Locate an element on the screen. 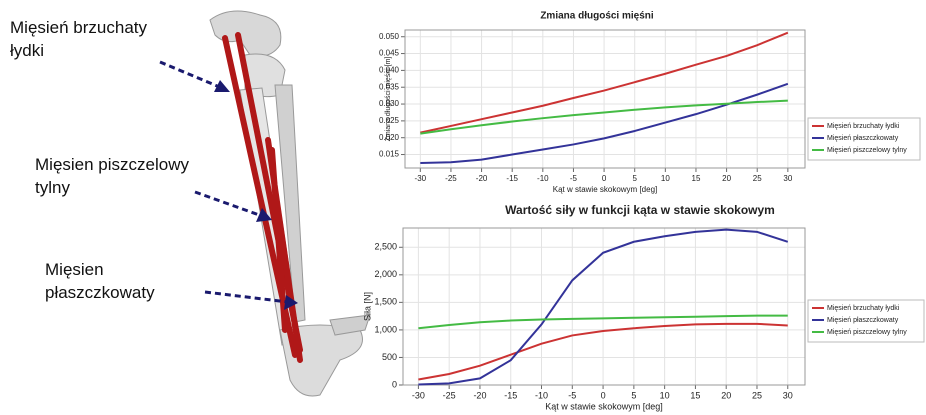  annotation: płaszczkowaty is located at coordinates (100, 292).